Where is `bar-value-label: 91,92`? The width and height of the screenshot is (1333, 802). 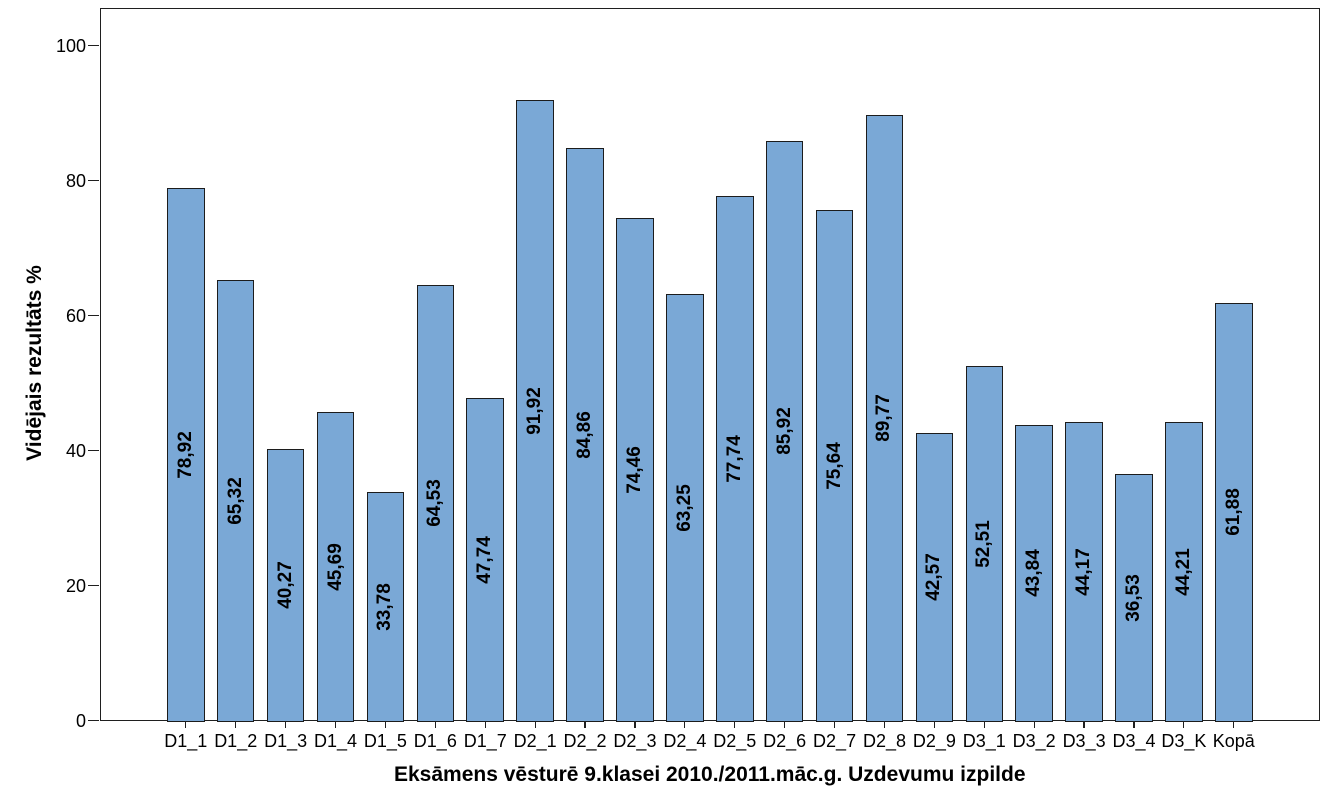 bar-value-label: 91,92 is located at coordinates (535, 411).